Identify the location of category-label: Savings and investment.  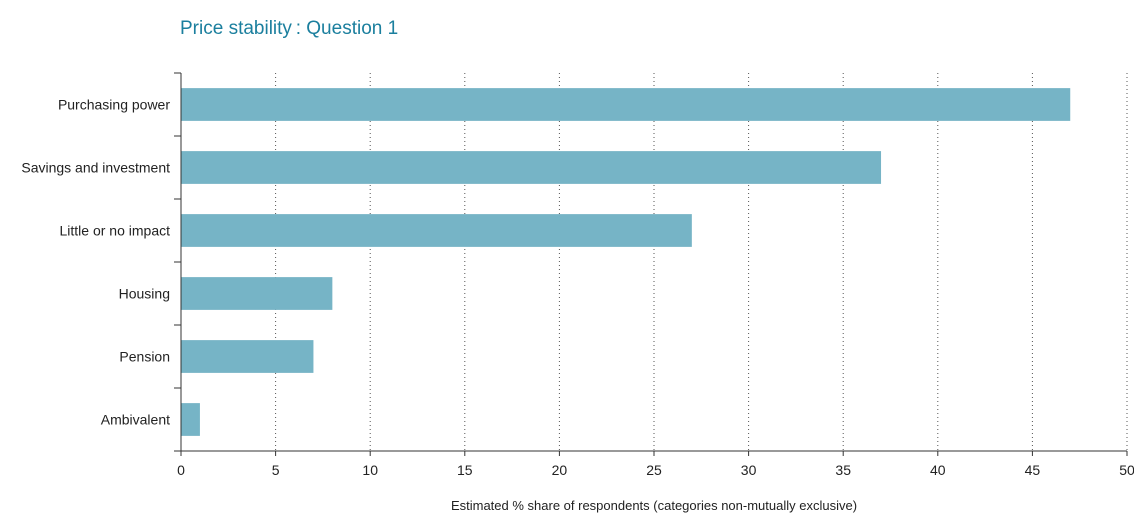
(95, 168).